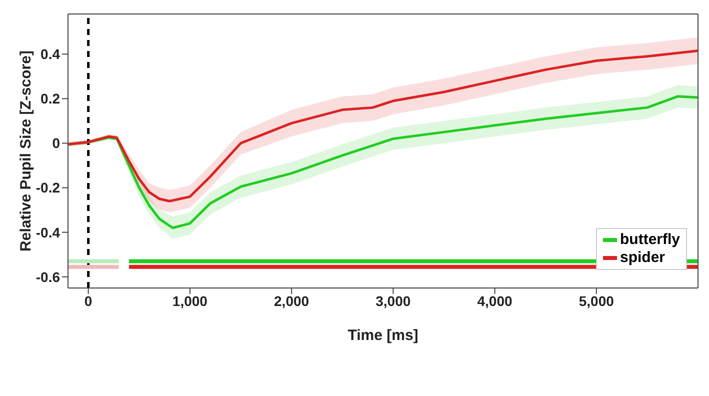 The width and height of the screenshot is (709, 396). Describe the element at coordinates (643, 258) in the screenshot. I see `legend-label: spider` at that location.